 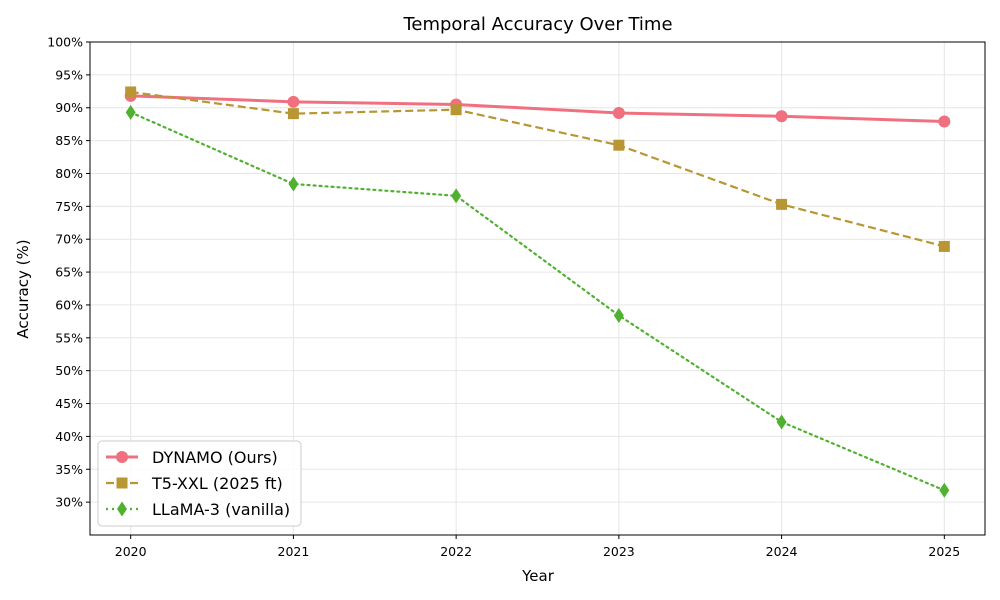 I want to click on legend-label: LLaMA-3 (vanilla), so click(x=221, y=509).